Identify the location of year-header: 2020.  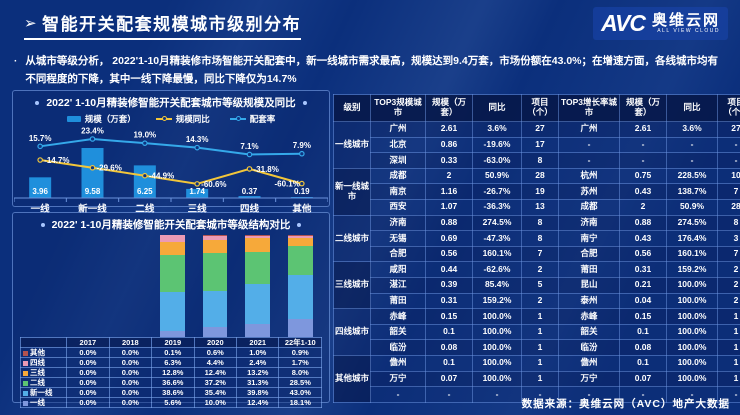
(215, 342).